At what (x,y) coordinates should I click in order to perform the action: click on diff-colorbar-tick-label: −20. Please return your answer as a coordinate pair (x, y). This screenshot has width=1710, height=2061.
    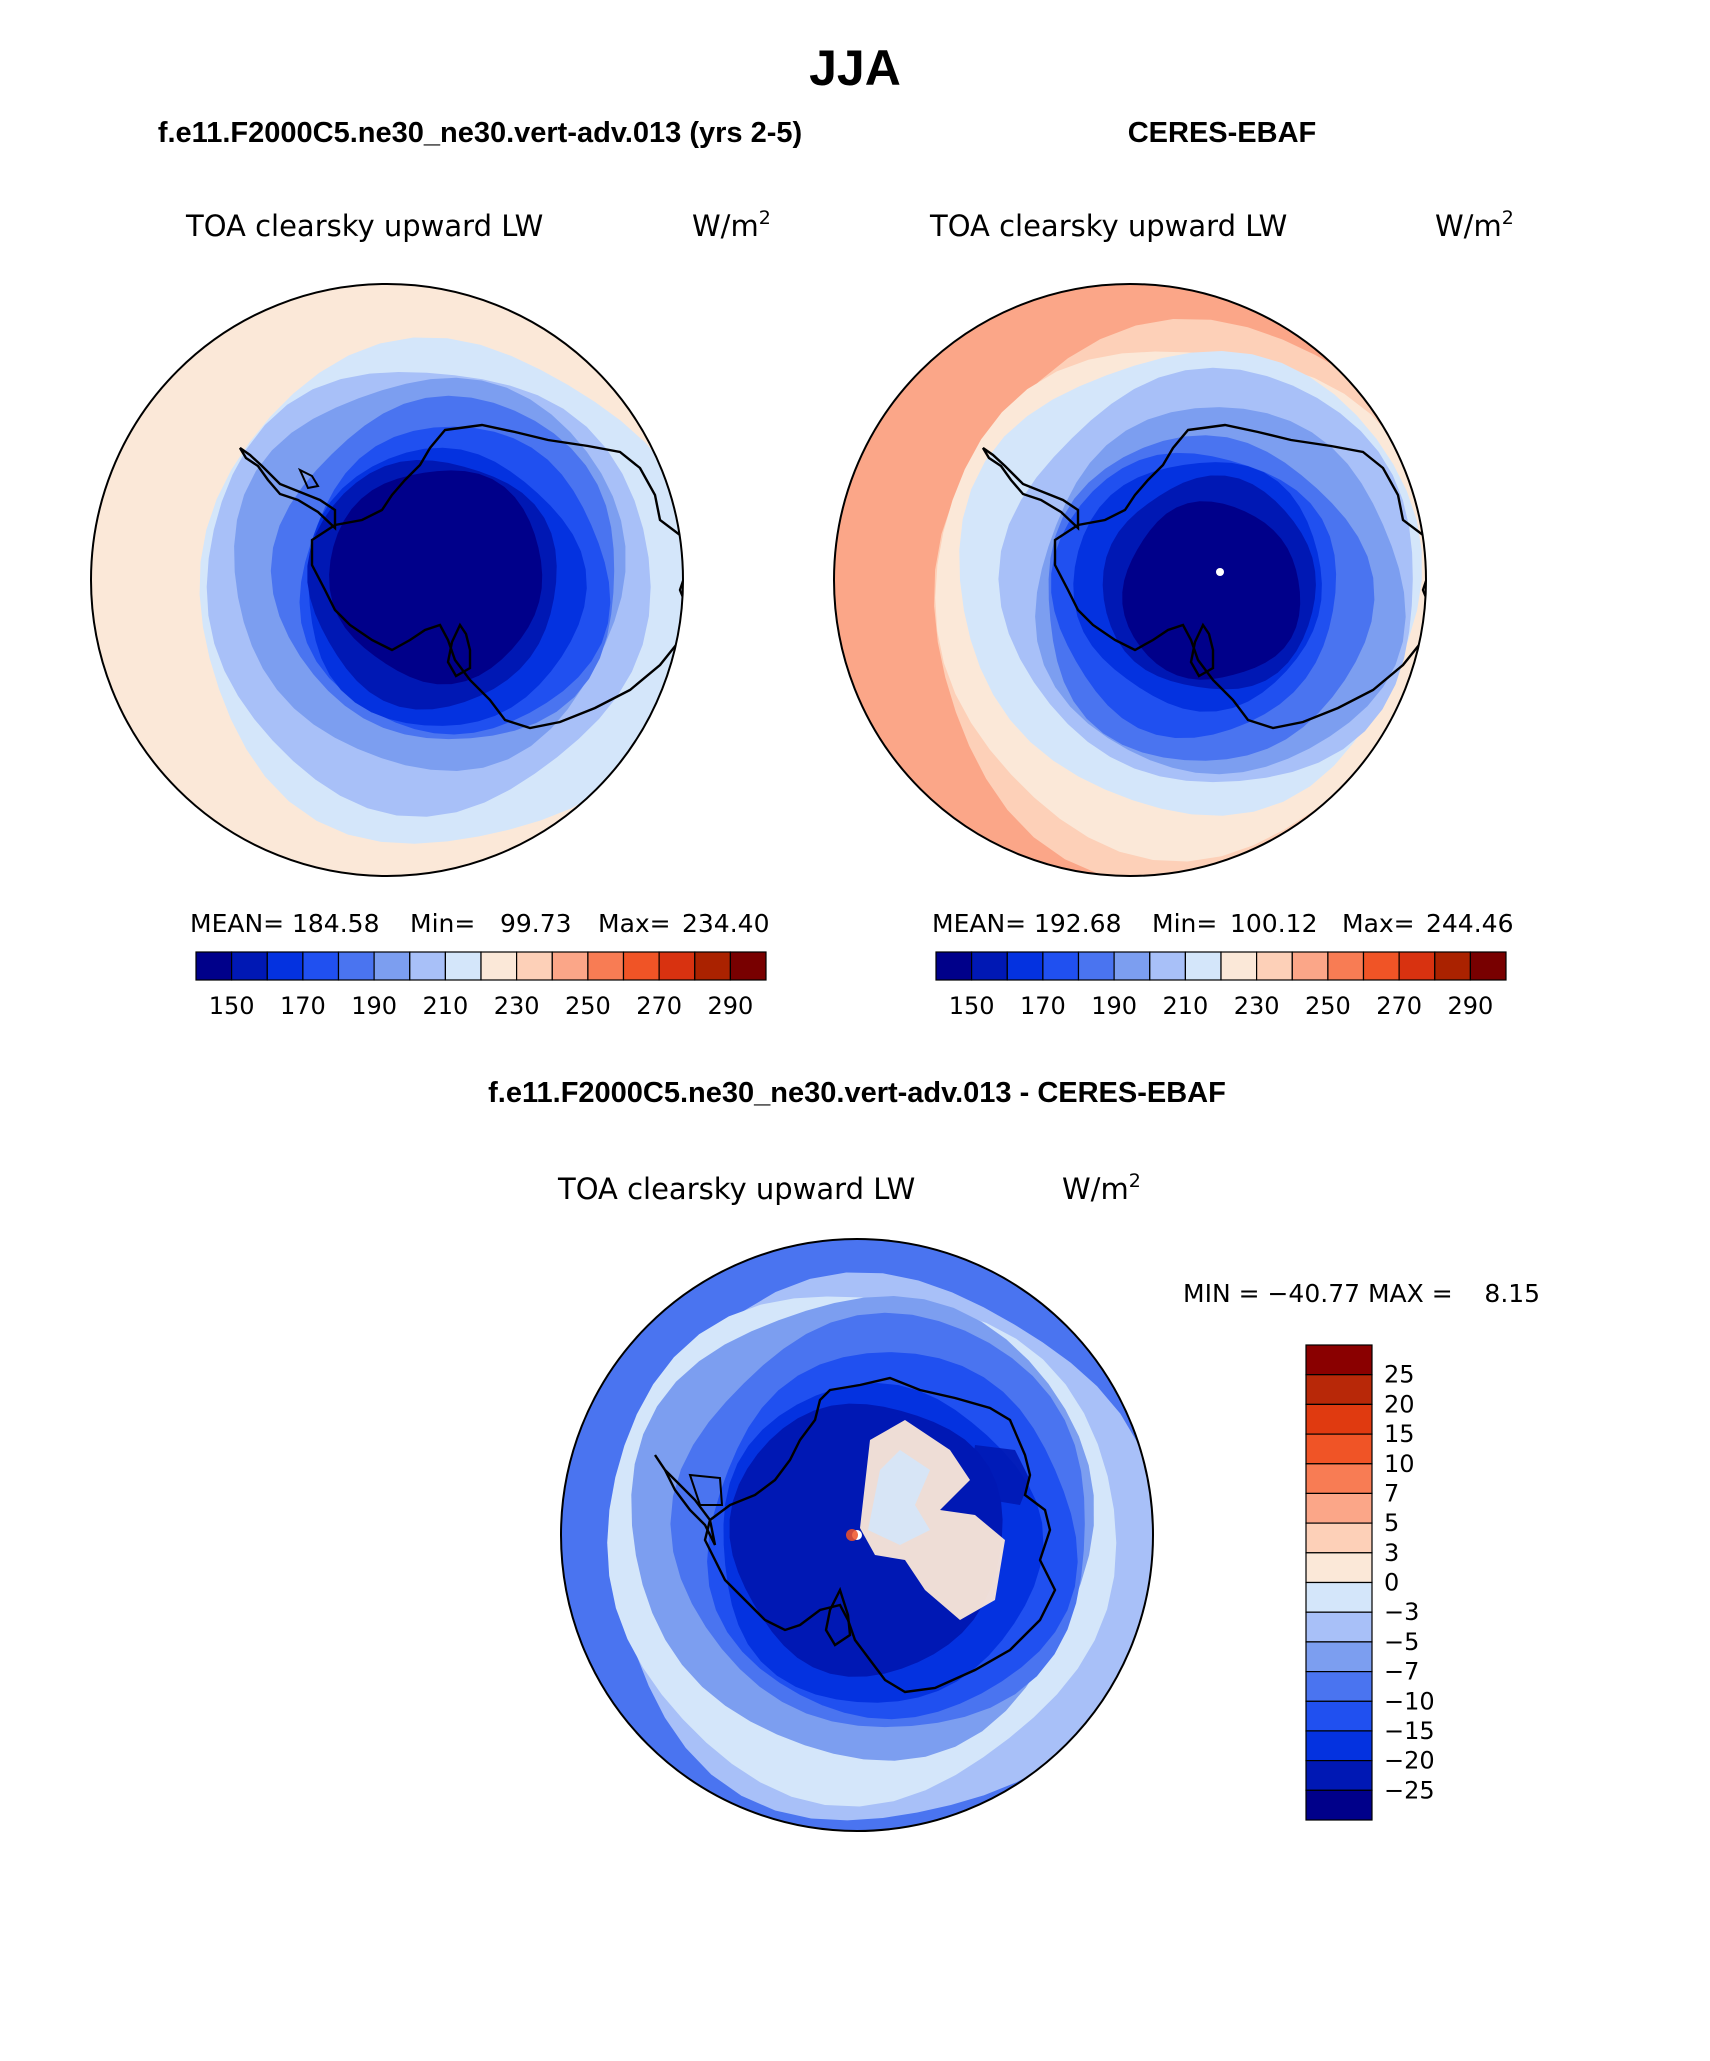
    Looking at the image, I should click on (1409, 1761).